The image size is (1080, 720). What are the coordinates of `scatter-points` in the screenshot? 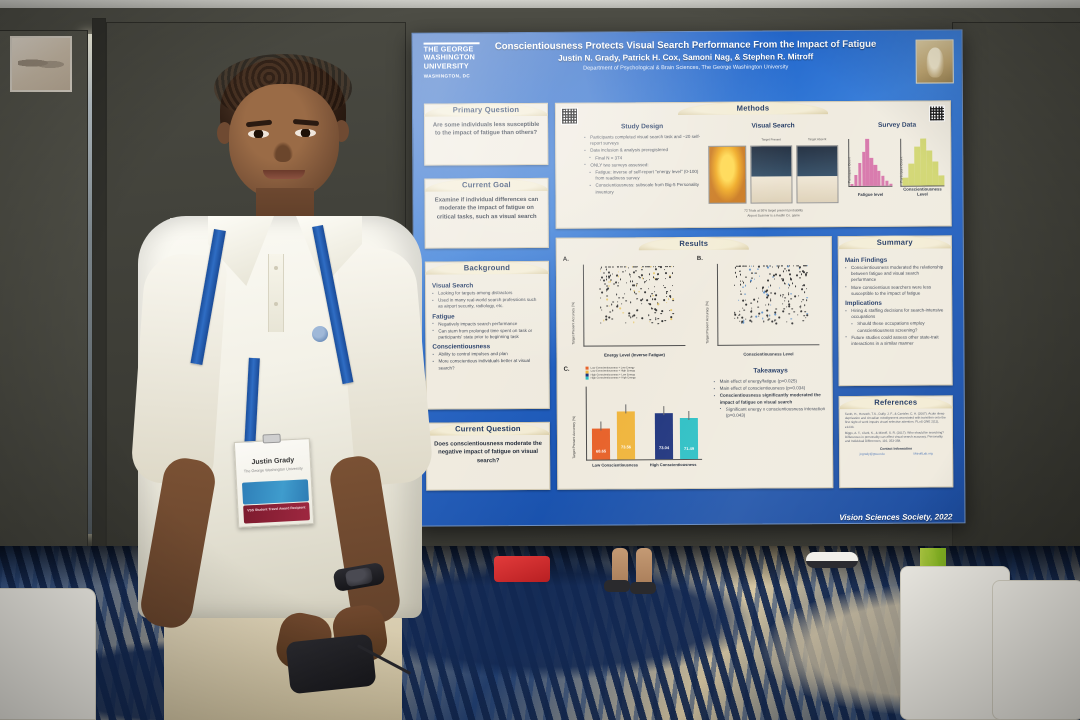 It's located at (634, 305).